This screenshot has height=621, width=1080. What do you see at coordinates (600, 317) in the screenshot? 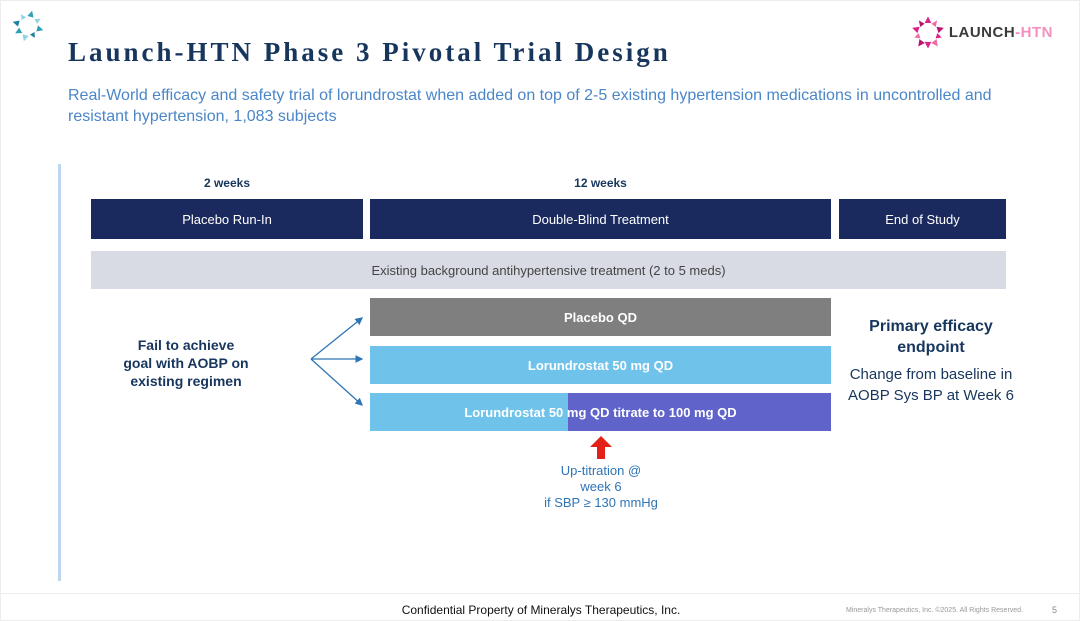
I see `arm-bar-placebo-qd: Placebo QD` at bounding box center [600, 317].